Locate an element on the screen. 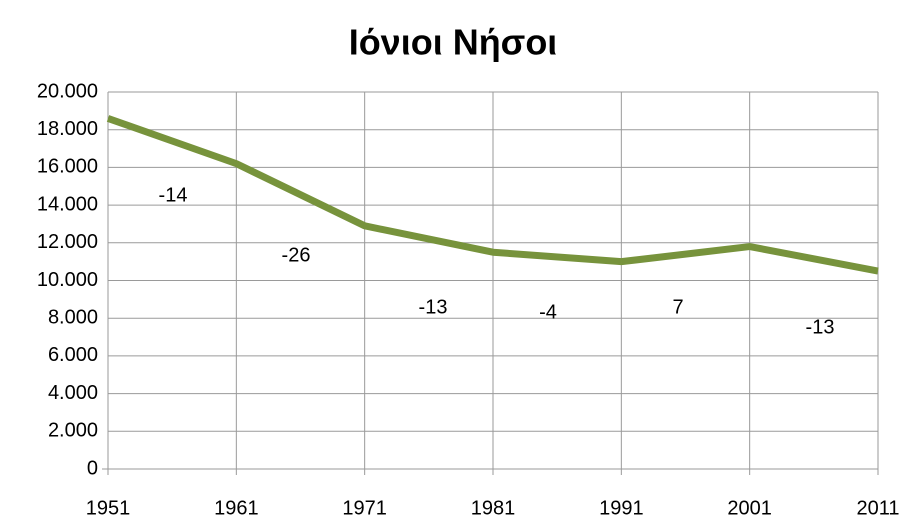  x-tick-label: 1971 is located at coordinates (364, 508).